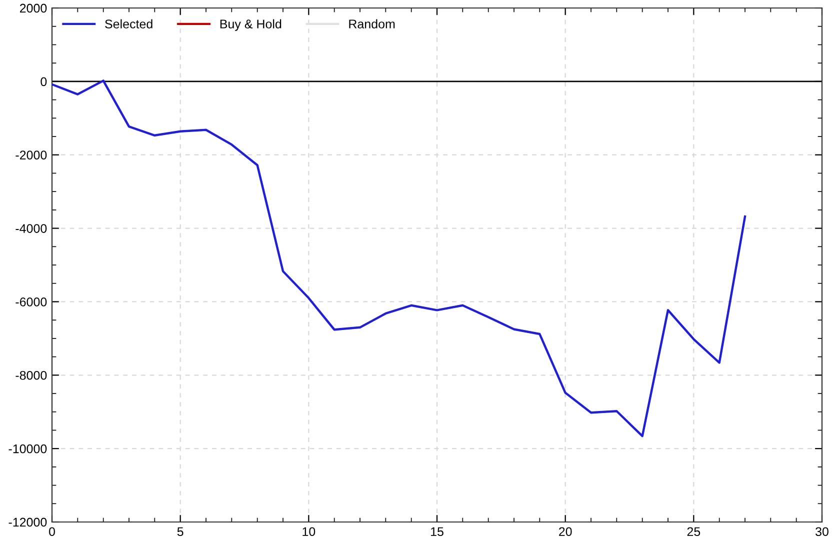 The height and width of the screenshot is (547, 839). What do you see at coordinates (822, 531) in the screenshot?
I see `x-tick-label: 30` at bounding box center [822, 531].